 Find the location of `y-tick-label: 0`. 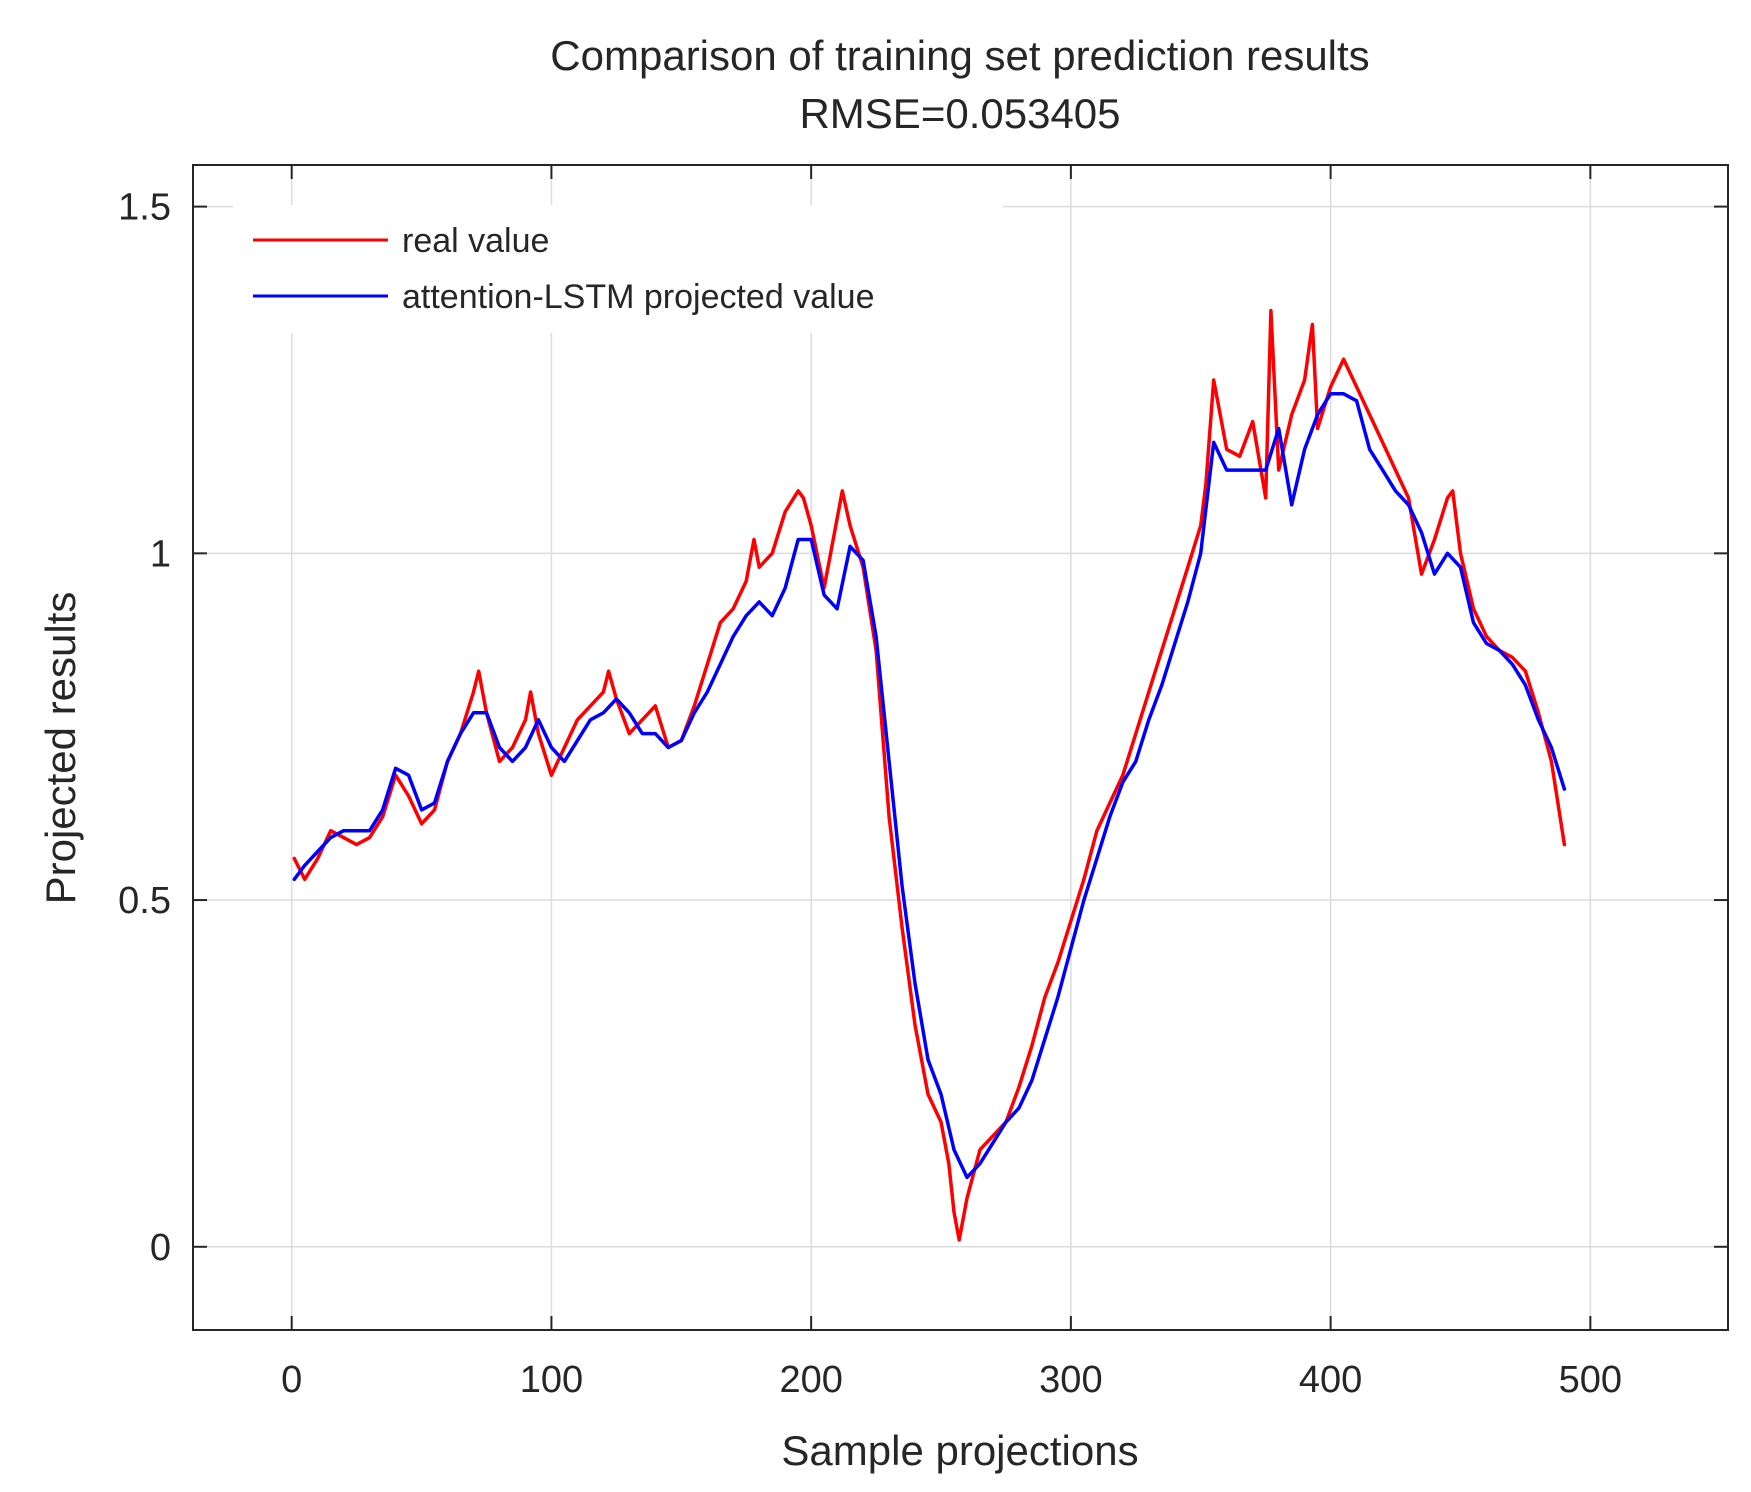

y-tick-label: 0 is located at coordinates (160, 1248).